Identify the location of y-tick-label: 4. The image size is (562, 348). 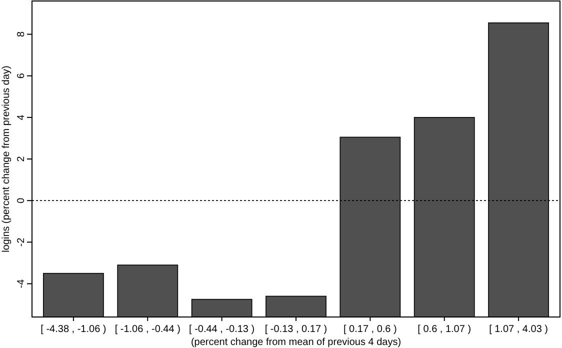
(21, 117).